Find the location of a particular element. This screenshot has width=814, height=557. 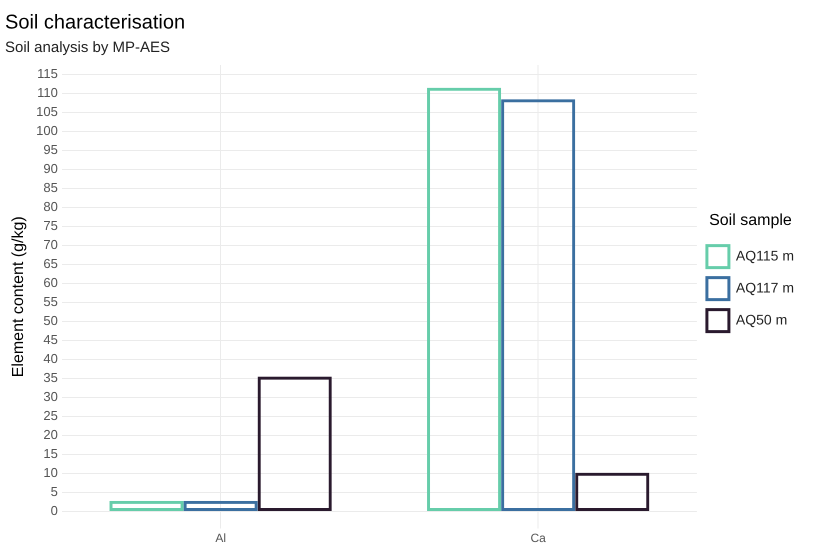

legend-title: Soil sample is located at coordinates (750, 220).